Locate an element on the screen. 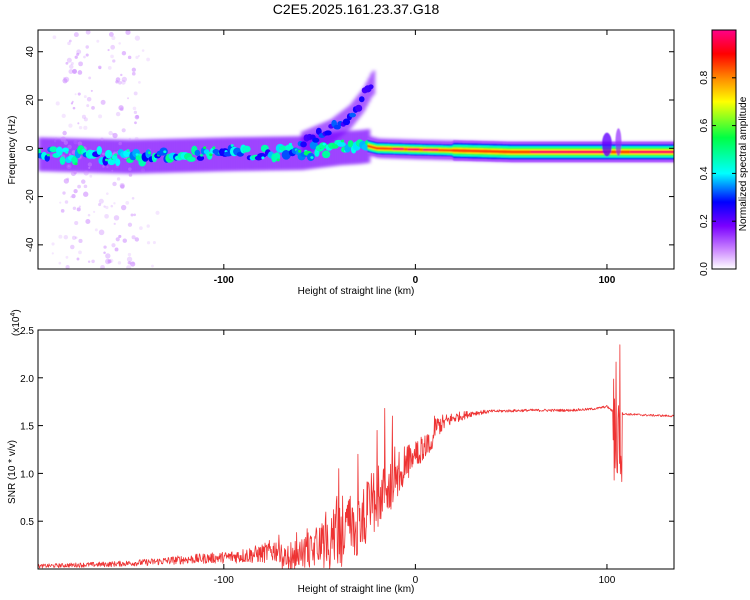  colorbar-tick-label: 0.2 is located at coordinates (704, 221).